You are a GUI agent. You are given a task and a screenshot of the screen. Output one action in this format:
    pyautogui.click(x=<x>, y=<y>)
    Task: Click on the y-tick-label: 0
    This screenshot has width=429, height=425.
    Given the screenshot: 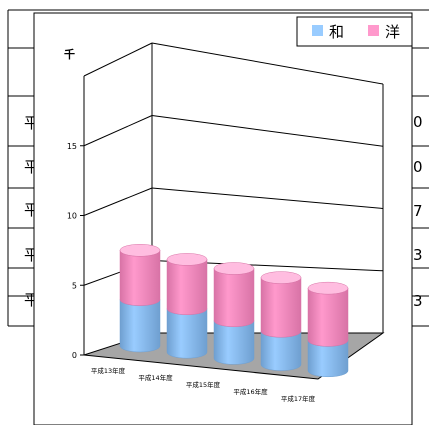 What is the action you would take?
    pyautogui.click(x=74, y=355)
    